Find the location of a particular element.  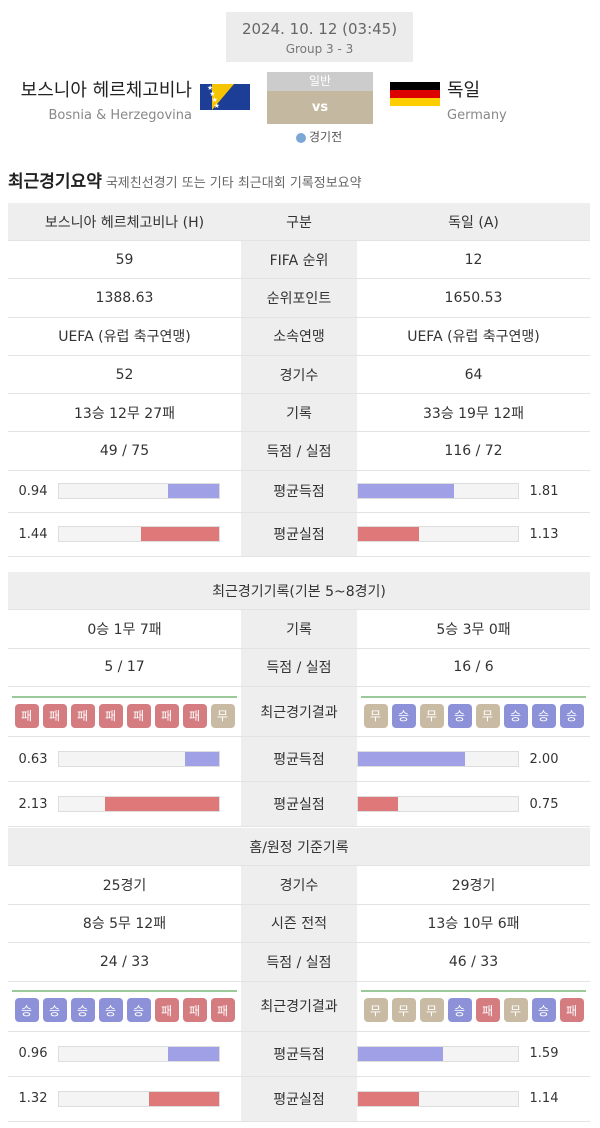

section-title: 최근경기요약 is located at coordinates (55, 182).